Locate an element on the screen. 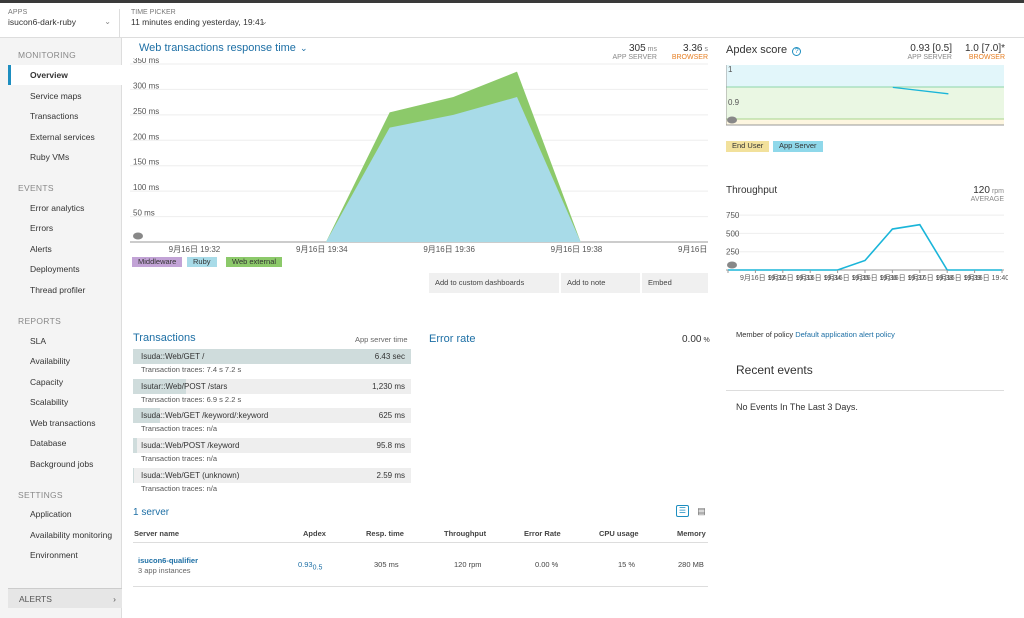 The height and width of the screenshot is (618, 1024). embed-button: Embed is located at coordinates (675, 283).